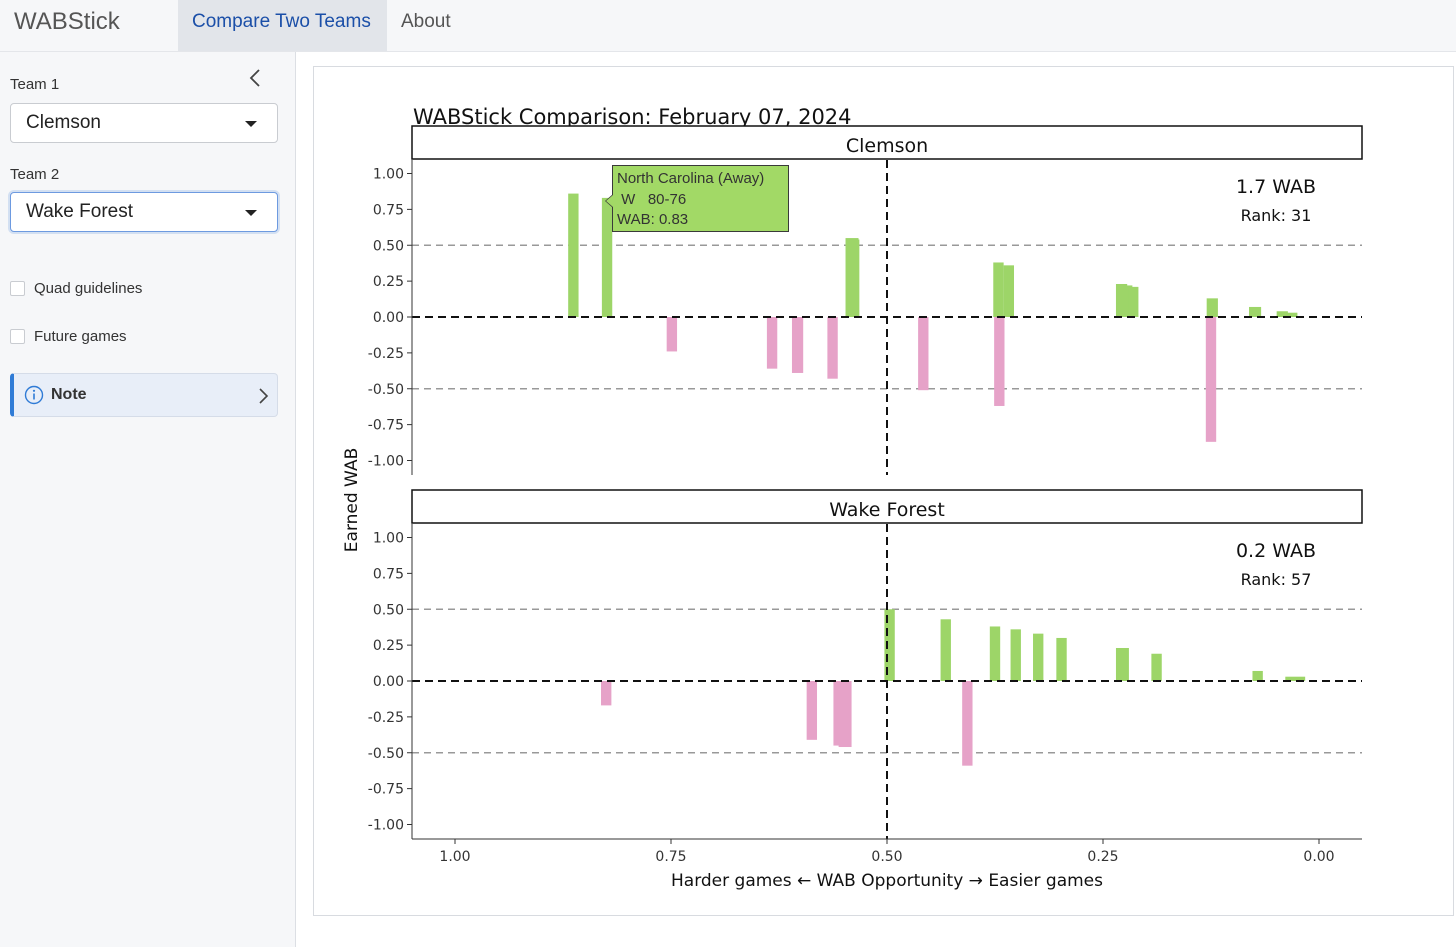 Image resolution: width=1456 pixels, height=947 pixels. Describe the element at coordinates (1276, 579) in the screenshot. I see `rank-annotation: Rank: 57` at that location.